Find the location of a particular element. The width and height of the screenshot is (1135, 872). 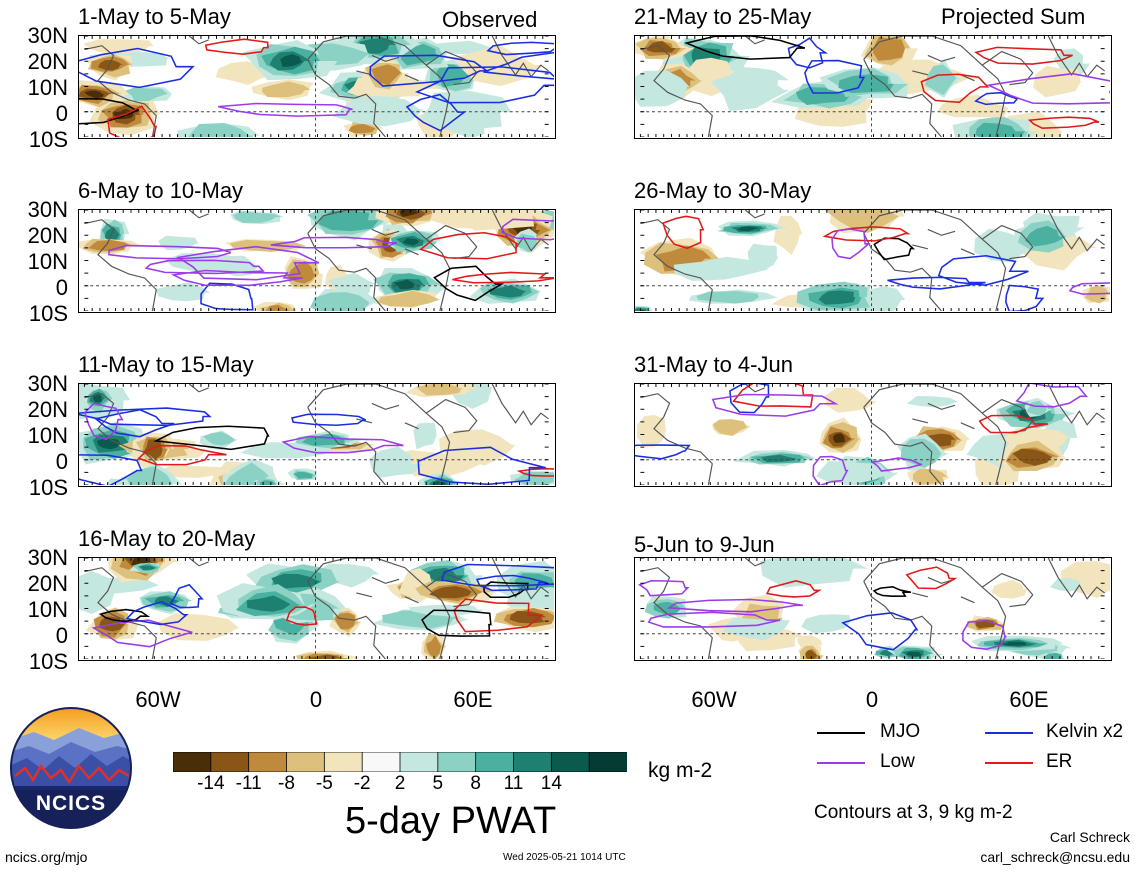

panel-title-7: 31-May to 4-Jun is located at coordinates (713, 364).